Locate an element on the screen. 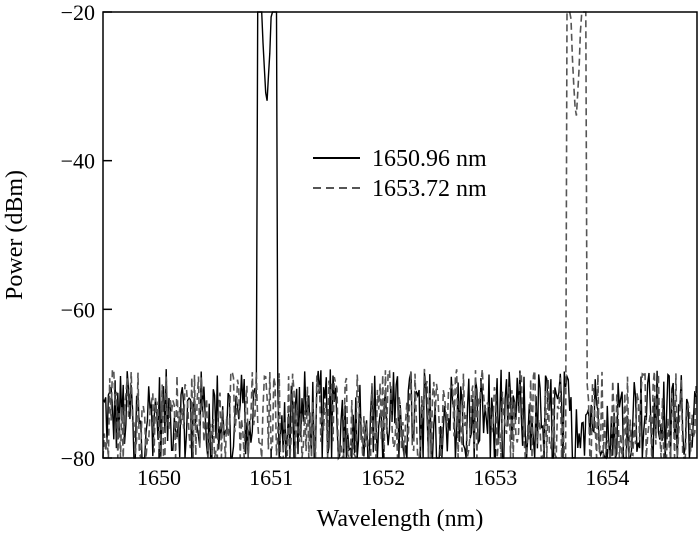 Image resolution: width=700 pixels, height=533 pixels. x-axis-title: Wavelength (nm) is located at coordinates (400, 519).